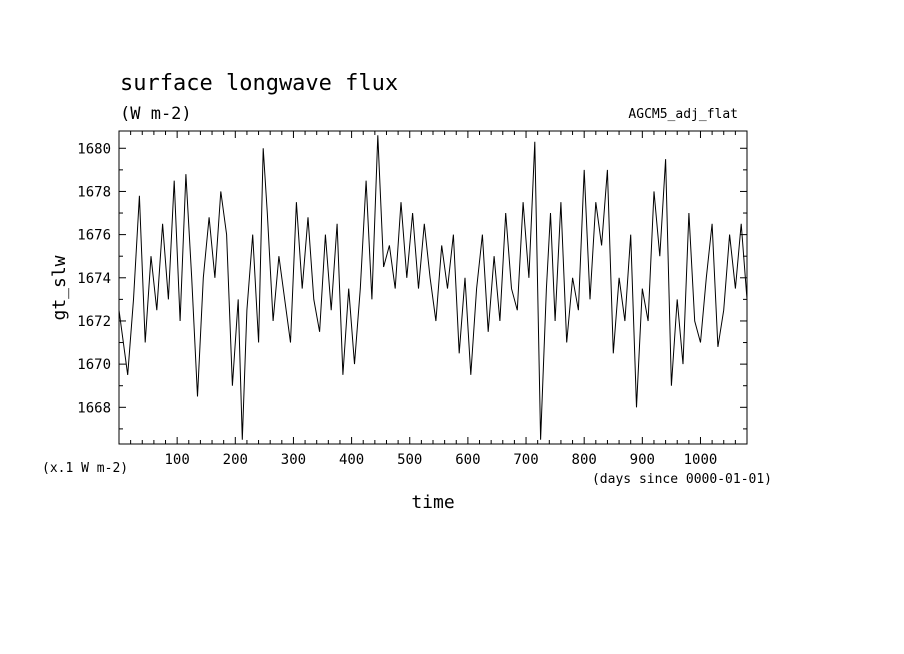 The height and width of the screenshot is (654, 904). I want to click on y-tick-label: 1674, so click(94, 279).